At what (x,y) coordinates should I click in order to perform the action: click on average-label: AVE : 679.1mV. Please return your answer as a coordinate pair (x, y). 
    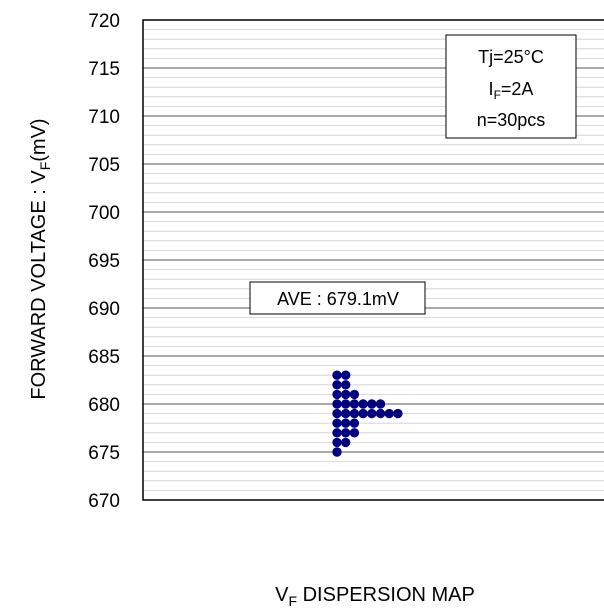
    Looking at the image, I should click on (338, 299).